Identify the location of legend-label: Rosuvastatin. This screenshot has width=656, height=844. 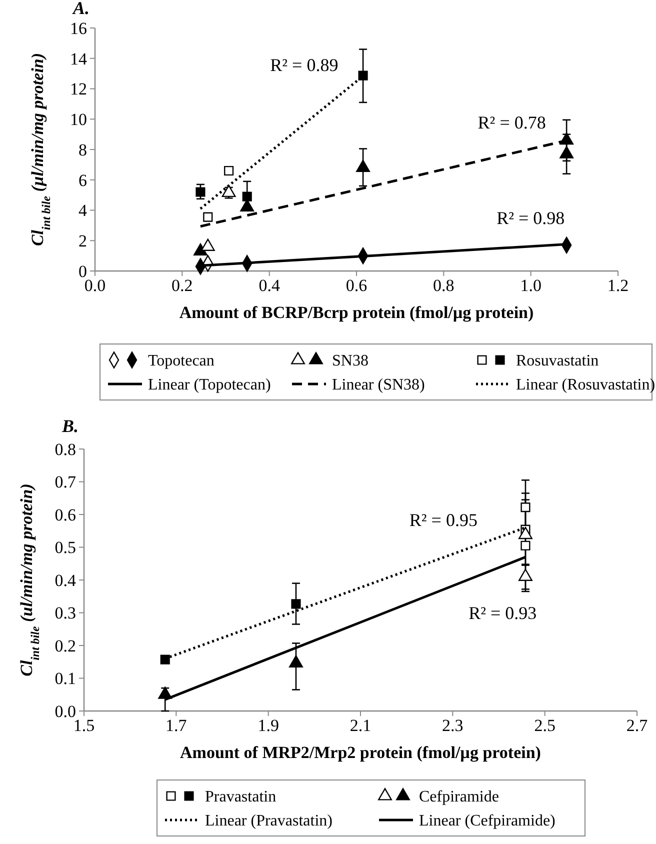
(557, 361).